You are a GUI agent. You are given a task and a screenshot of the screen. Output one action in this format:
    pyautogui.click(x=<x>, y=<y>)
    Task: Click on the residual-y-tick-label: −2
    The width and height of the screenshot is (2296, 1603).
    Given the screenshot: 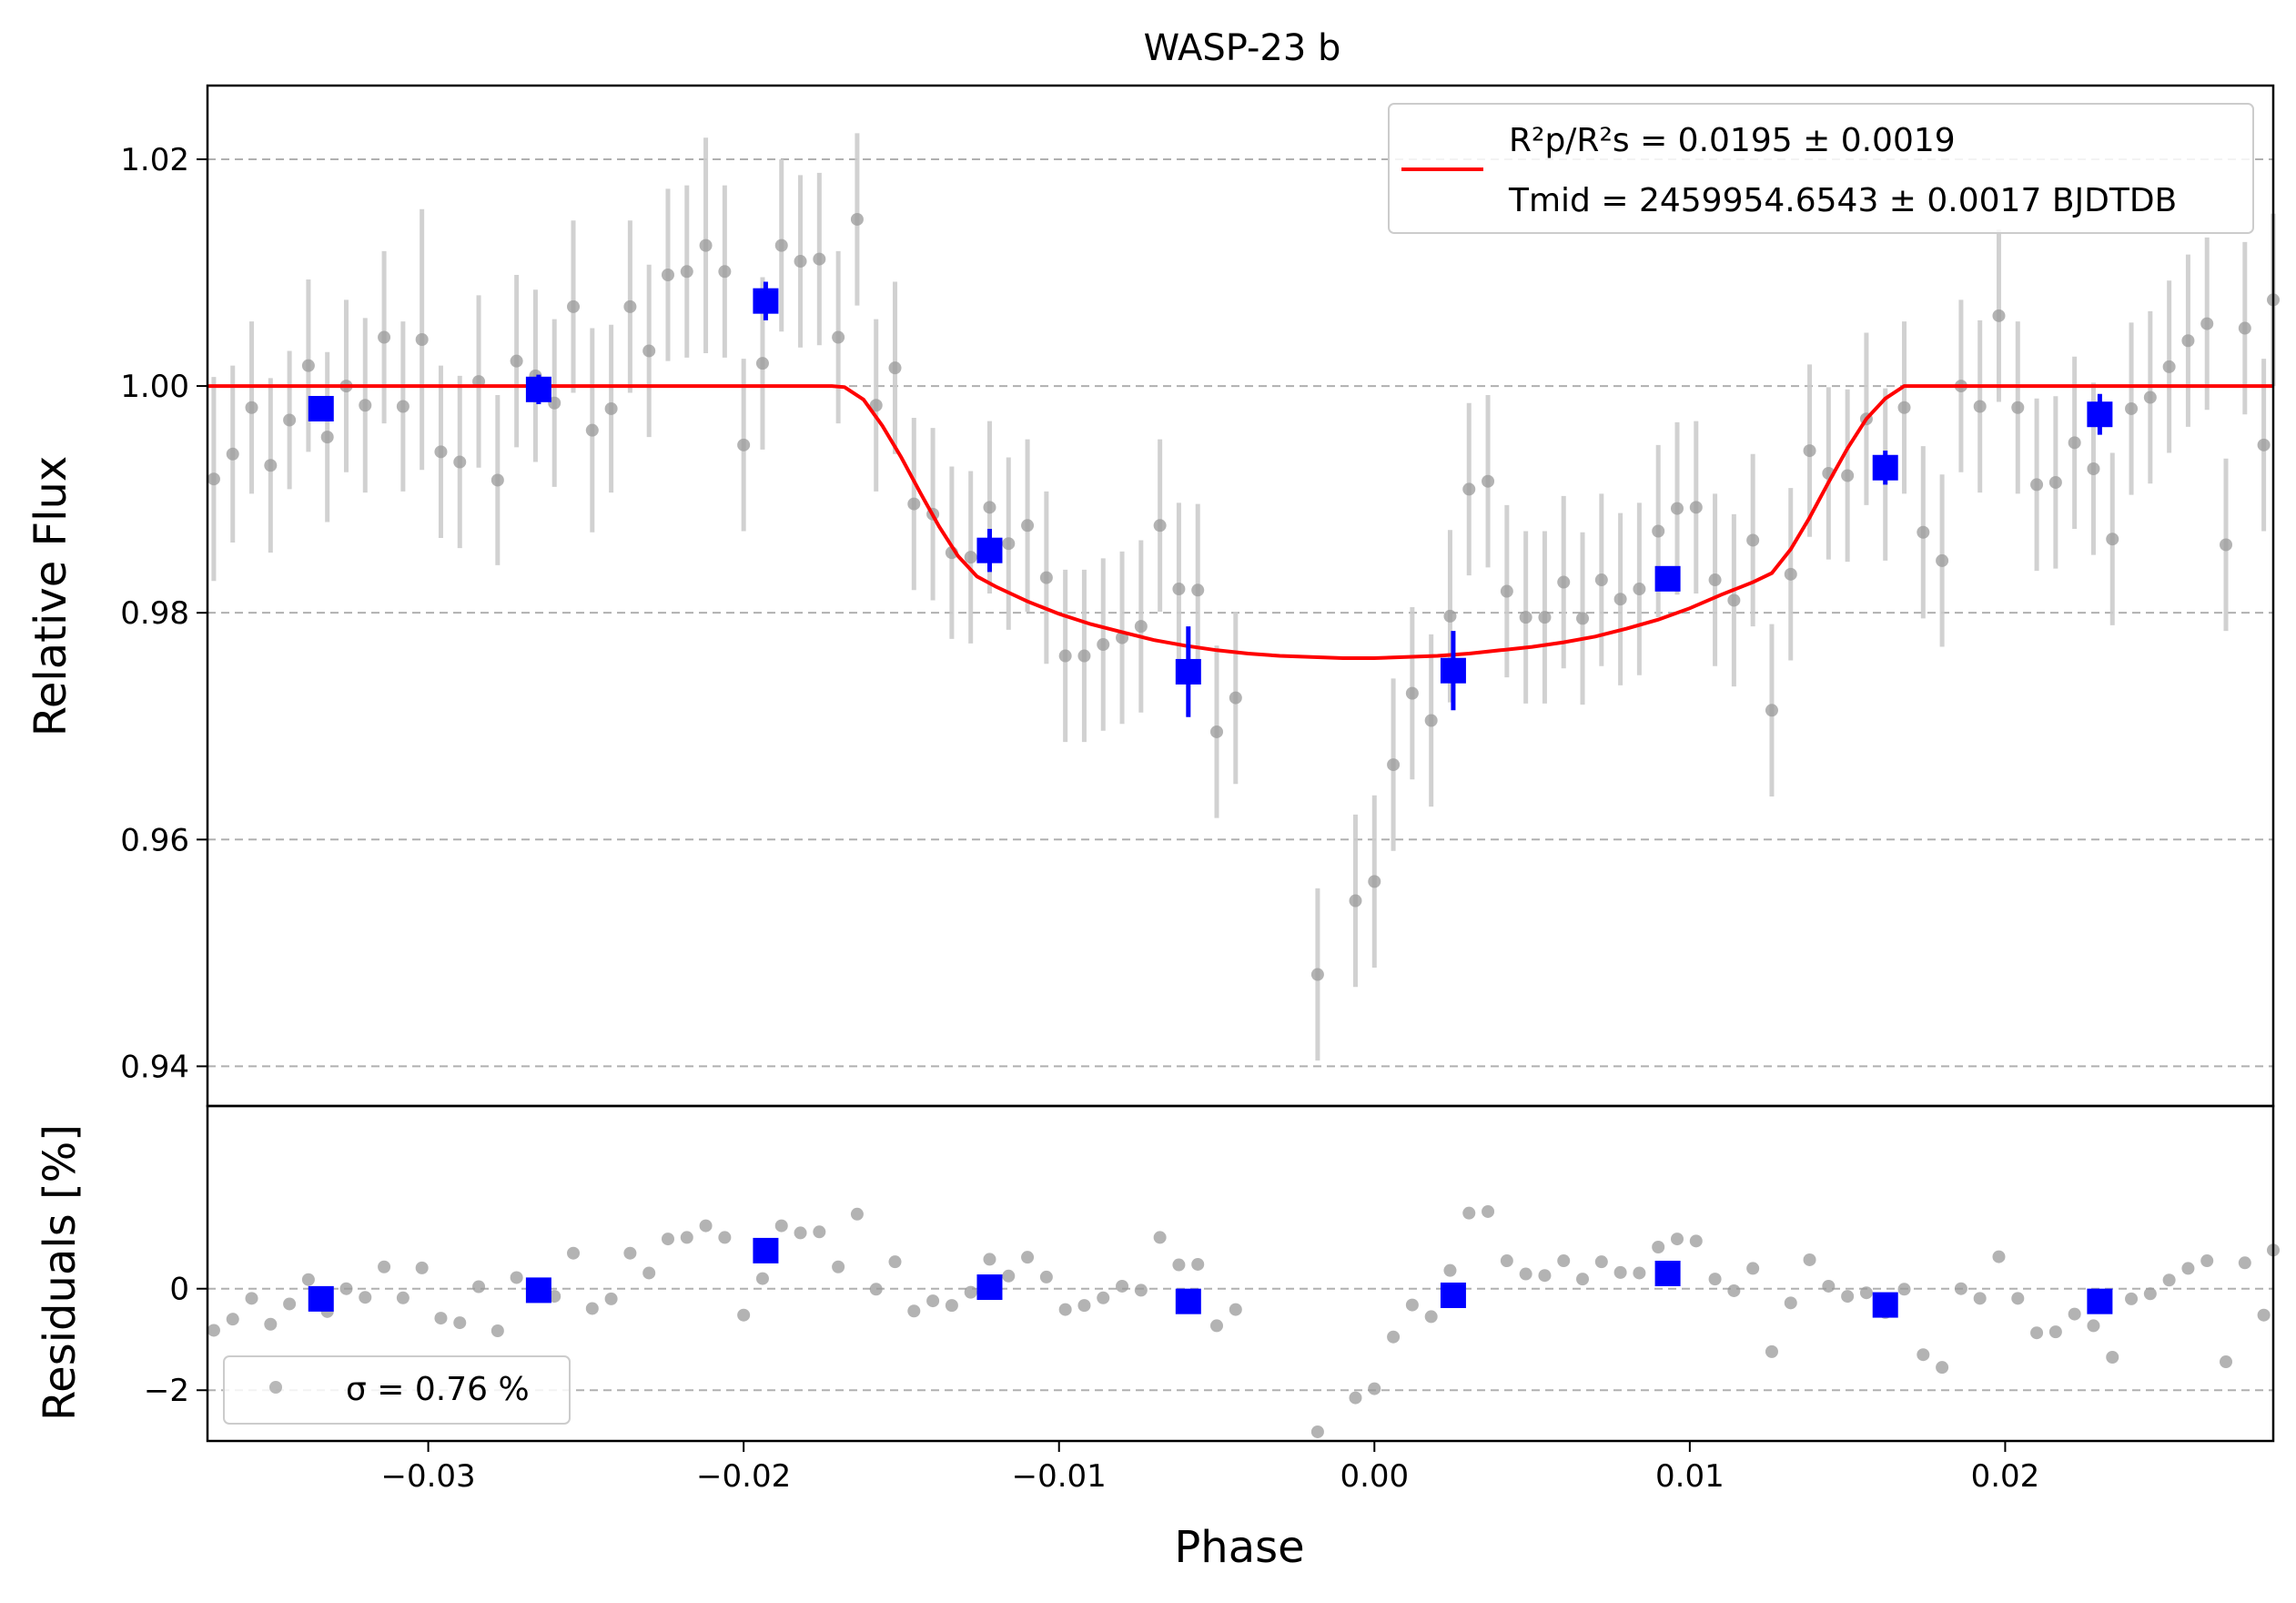 What is the action you would take?
    pyautogui.click(x=167, y=1391)
    